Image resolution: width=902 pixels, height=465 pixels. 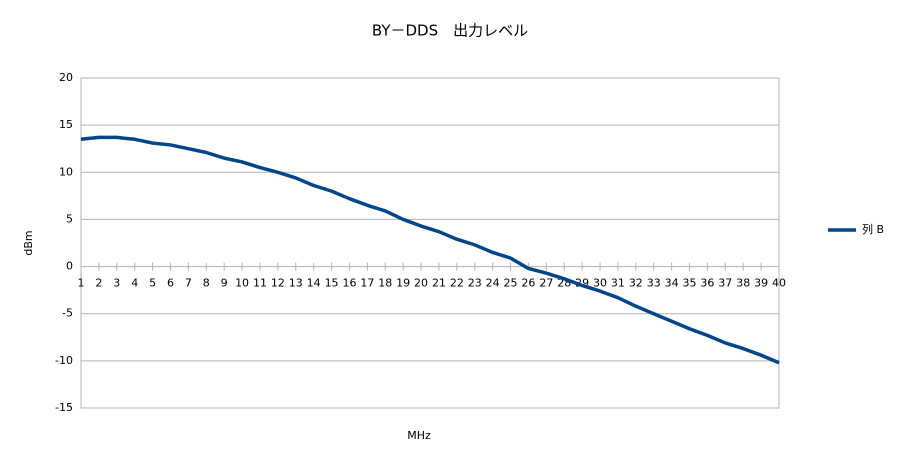 I want to click on x-tick-label: 23, so click(x=475, y=283).